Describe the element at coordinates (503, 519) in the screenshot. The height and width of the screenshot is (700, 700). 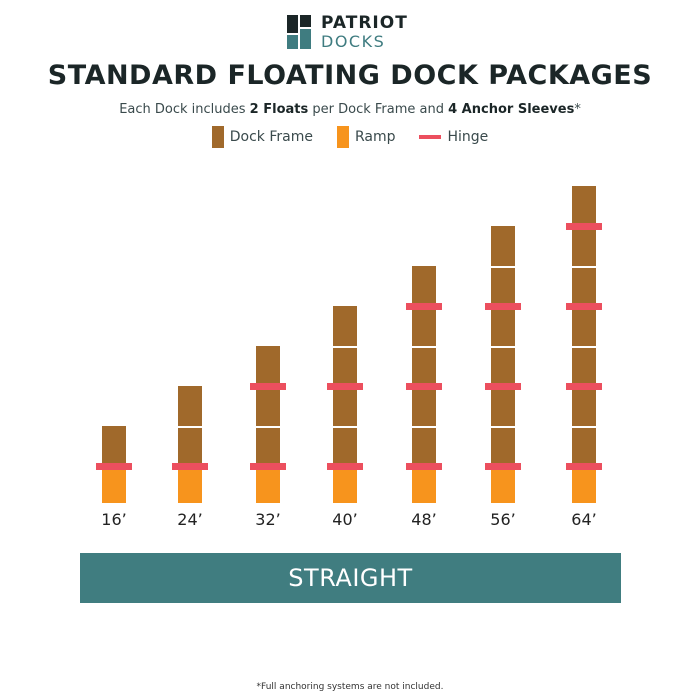
I see `dock-length-label: 56’` at that location.